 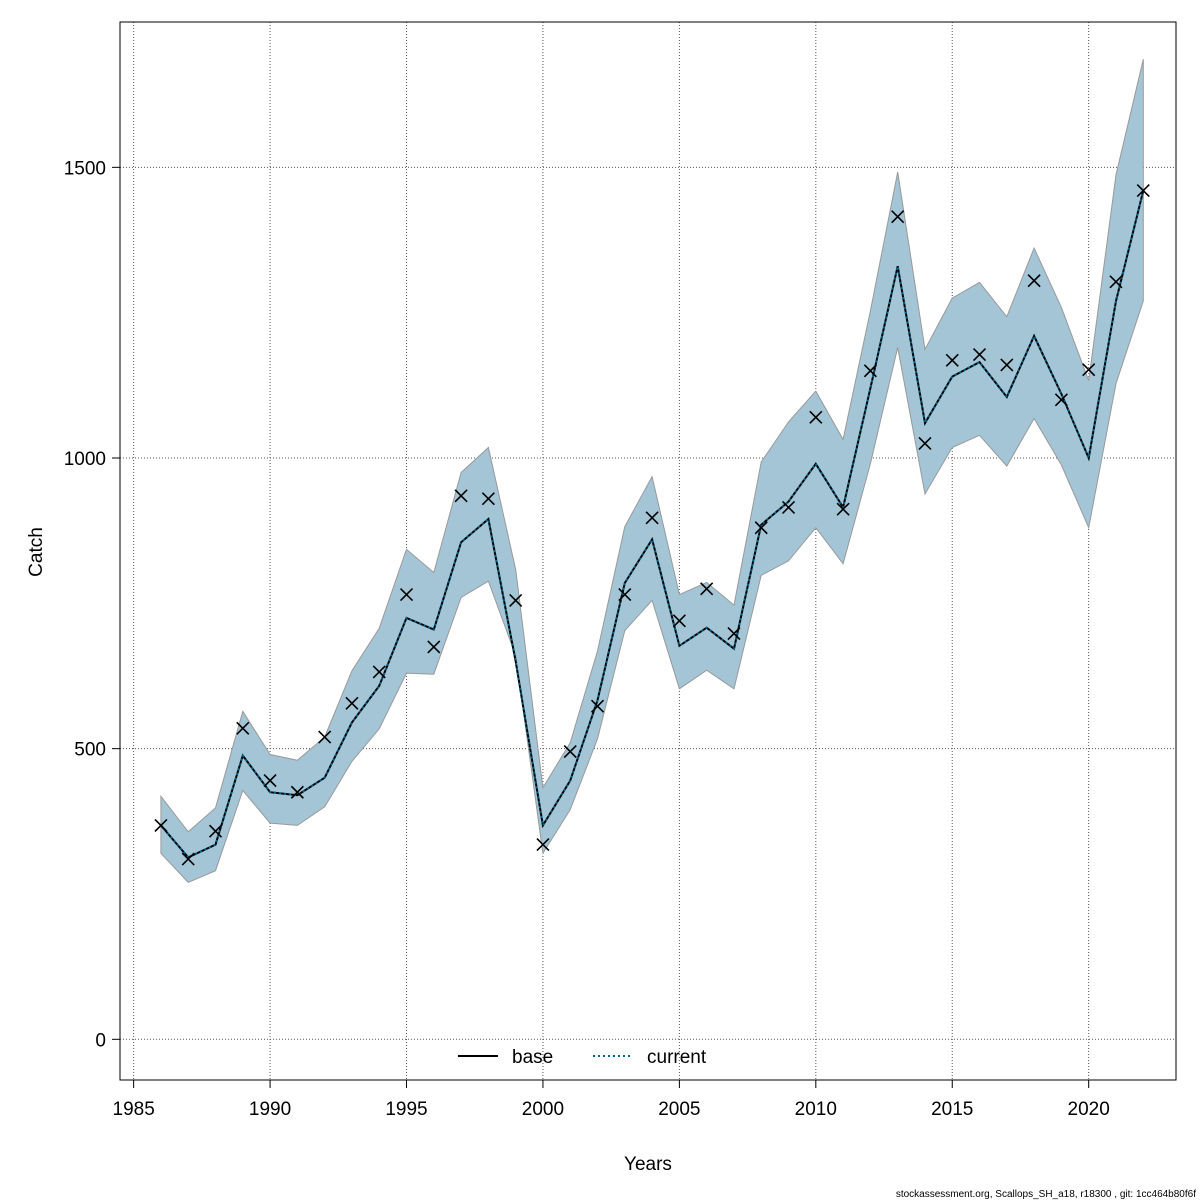 What do you see at coordinates (406, 1109) in the screenshot?
I see `x-tick-label: 1995` at bounding box center [406, 1109].